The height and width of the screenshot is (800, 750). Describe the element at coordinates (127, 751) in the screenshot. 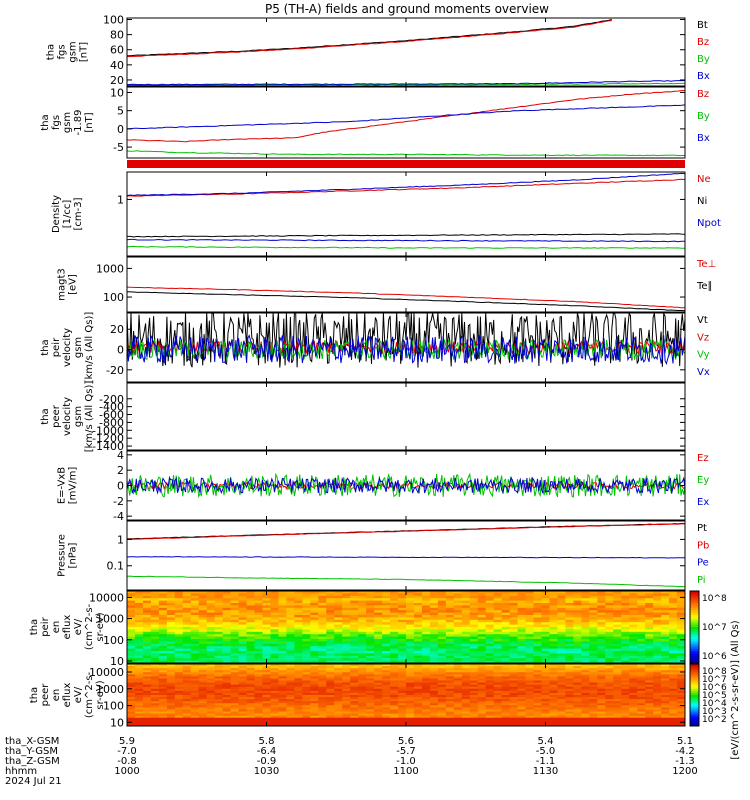

I see `x-axis-value: -7.0` at that location.